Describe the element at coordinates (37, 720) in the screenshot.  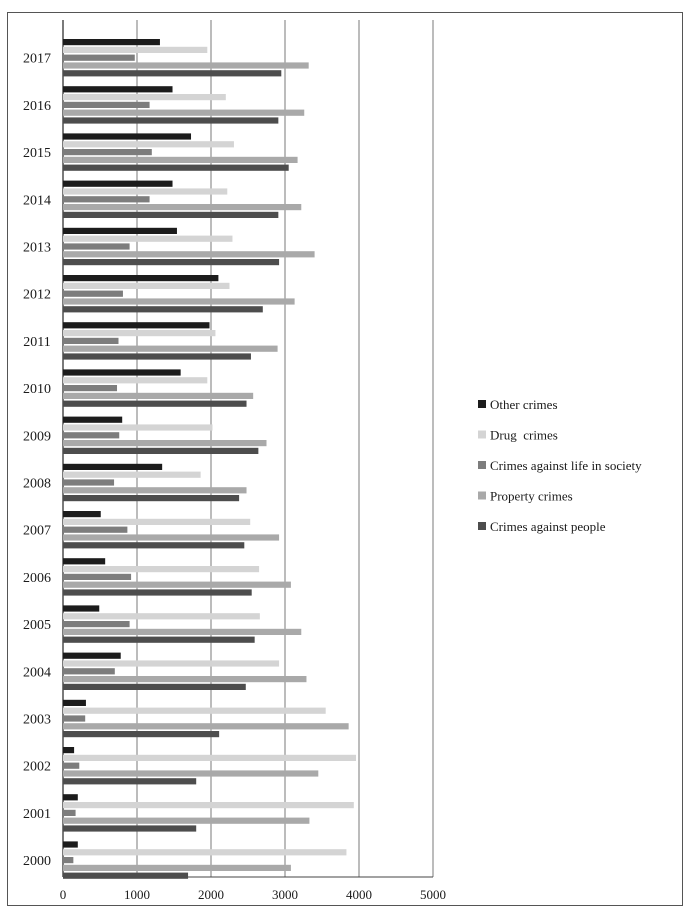
I see `category-label: 2003` at that location.